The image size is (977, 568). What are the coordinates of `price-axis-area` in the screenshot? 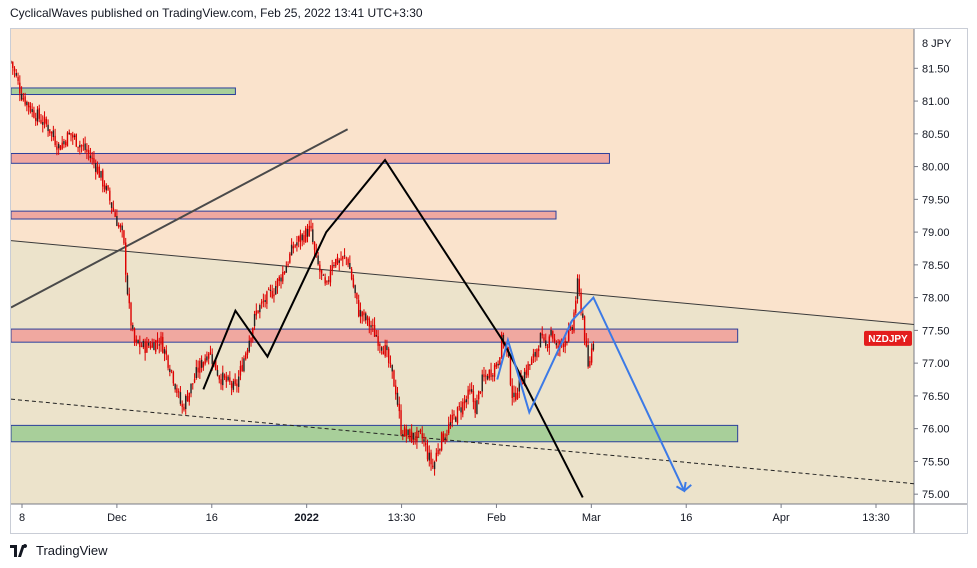 It's located at (940, 281).